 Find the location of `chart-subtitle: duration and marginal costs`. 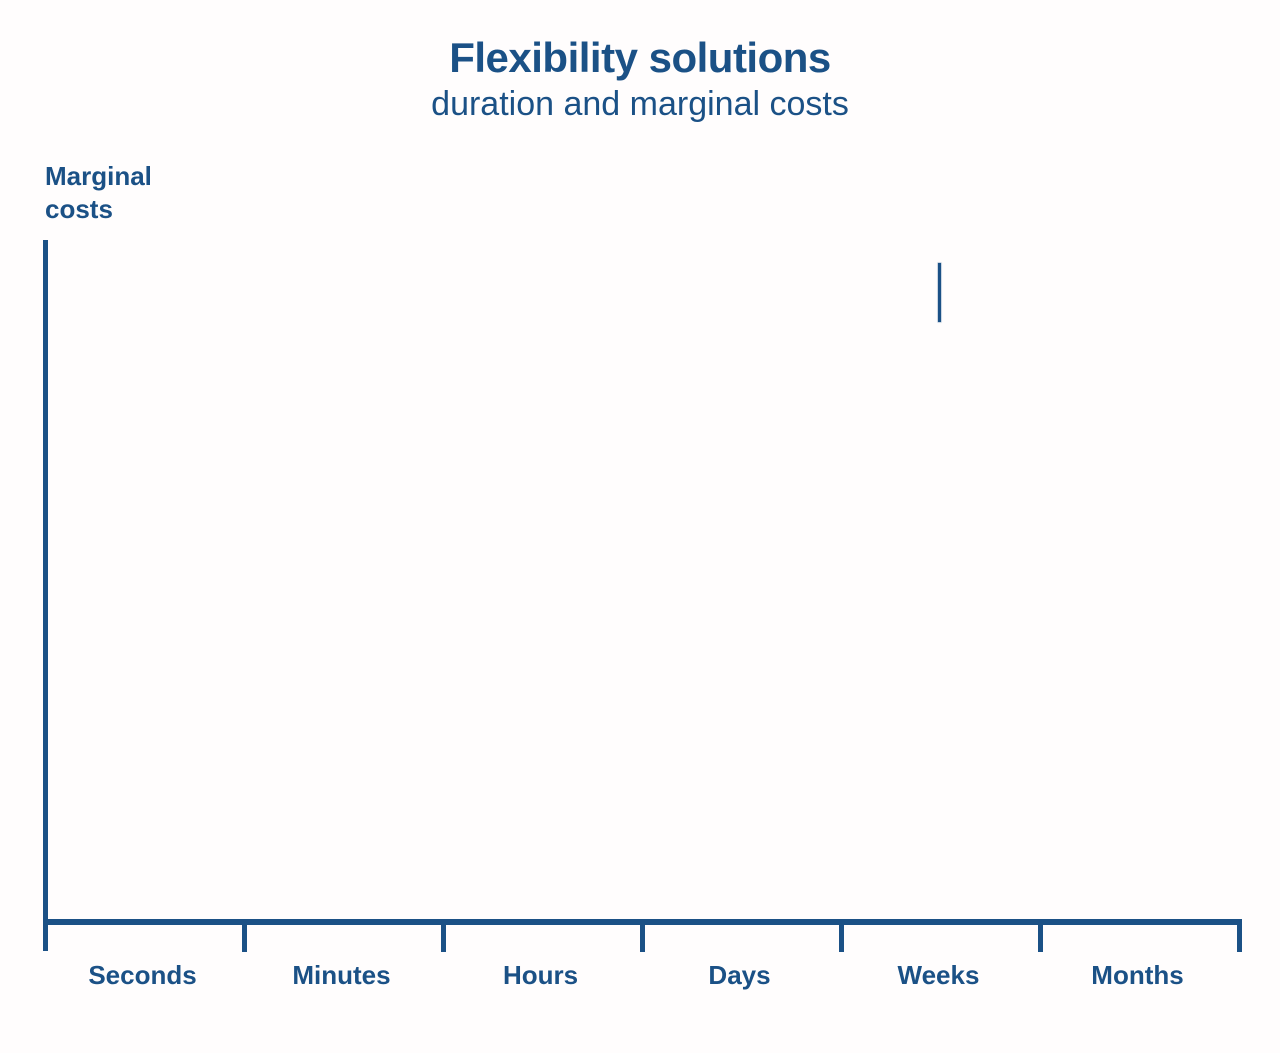

chart-subtitle: duration and marginal costs is located at coordinates (640, 104).